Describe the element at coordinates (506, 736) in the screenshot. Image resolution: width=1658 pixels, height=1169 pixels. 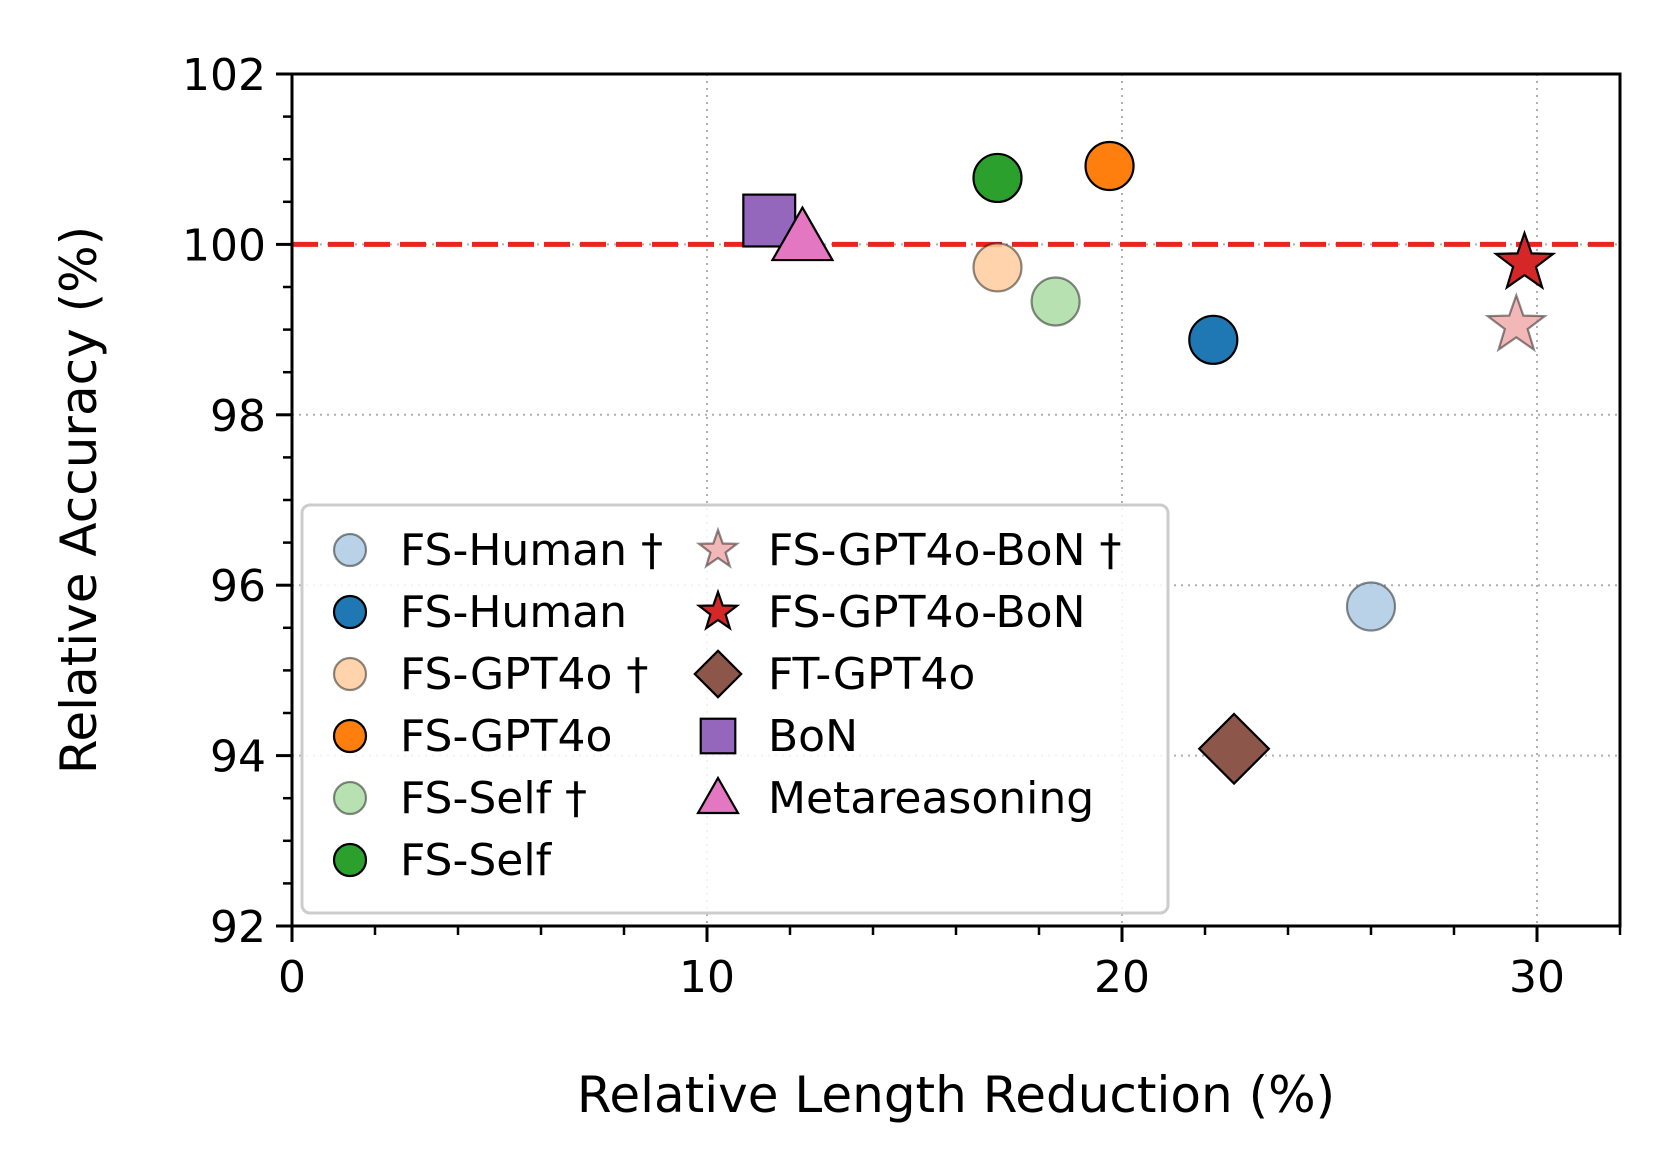
I see `legend-label: FS-GPT4o` at that location.